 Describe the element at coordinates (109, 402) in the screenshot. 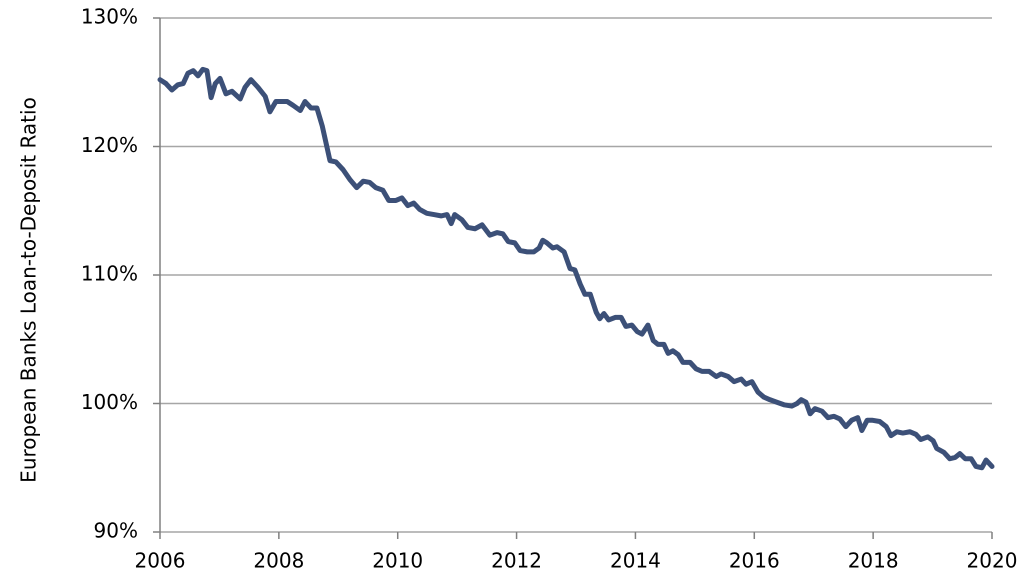

I see `y-tick-label: 100%` at that location.